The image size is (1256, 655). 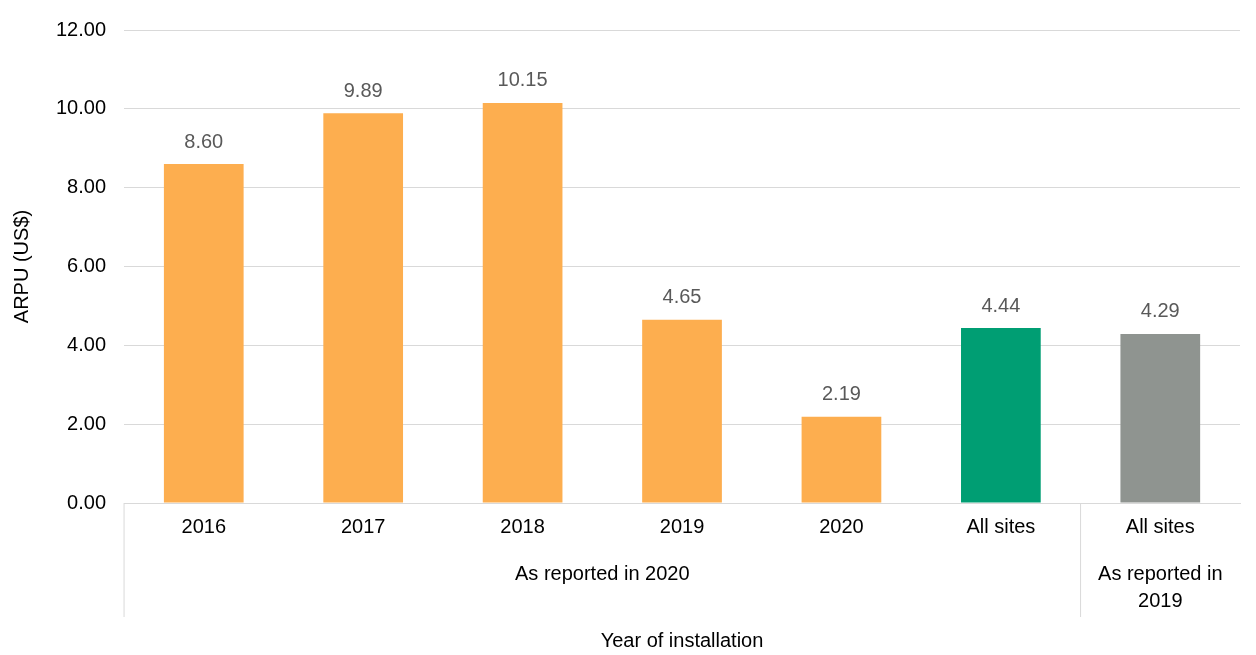 I want to click on y-tick-label: 6.00, so click(x=87, y=265).